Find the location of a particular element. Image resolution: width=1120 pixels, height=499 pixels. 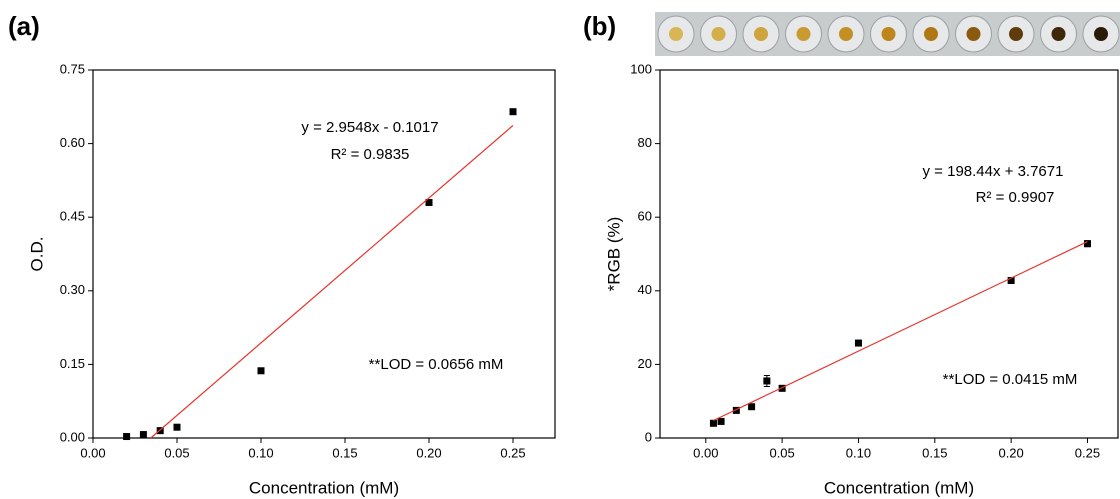

y-tick-label: 0 is located at coordinates (648, 436).